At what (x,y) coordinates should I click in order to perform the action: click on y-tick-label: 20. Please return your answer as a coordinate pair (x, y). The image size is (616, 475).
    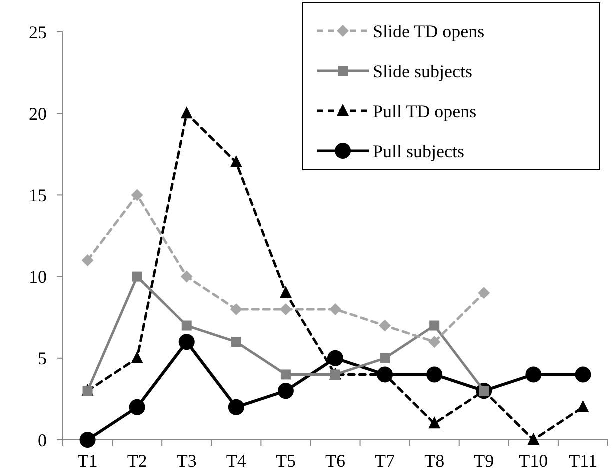
    Looking at the image, I should click on (38, 114).